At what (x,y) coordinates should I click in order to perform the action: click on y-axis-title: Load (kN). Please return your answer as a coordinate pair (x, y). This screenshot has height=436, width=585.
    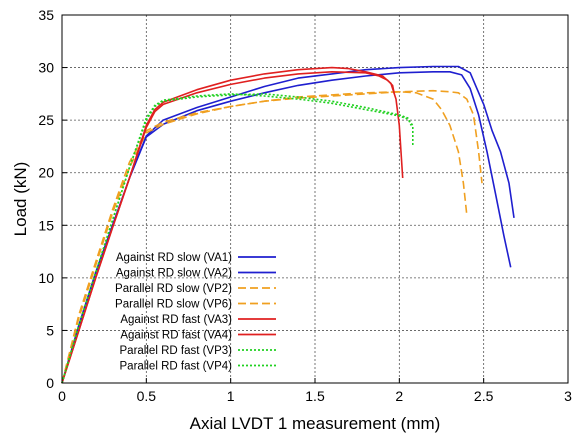
    Looking at the image, I should click on (20, 199).